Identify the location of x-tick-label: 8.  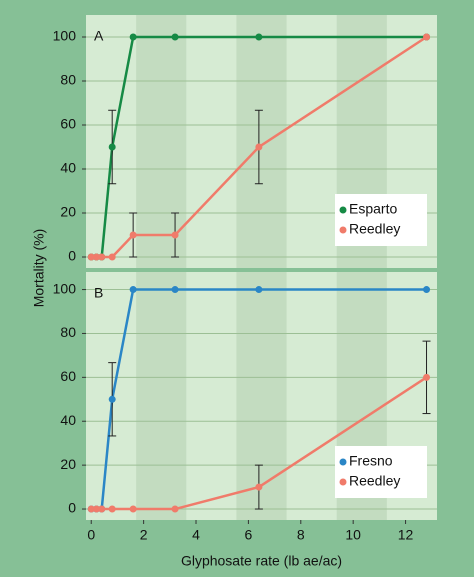
(301, 535).